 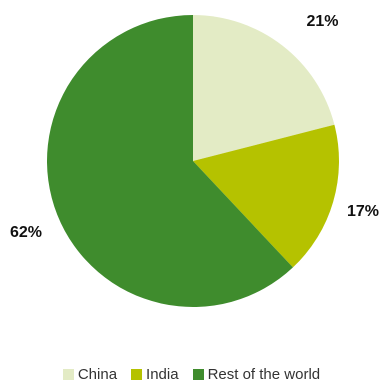 I want to click on legend-item-rest-of-world: Rest of the world, so click(x=256, y=374).